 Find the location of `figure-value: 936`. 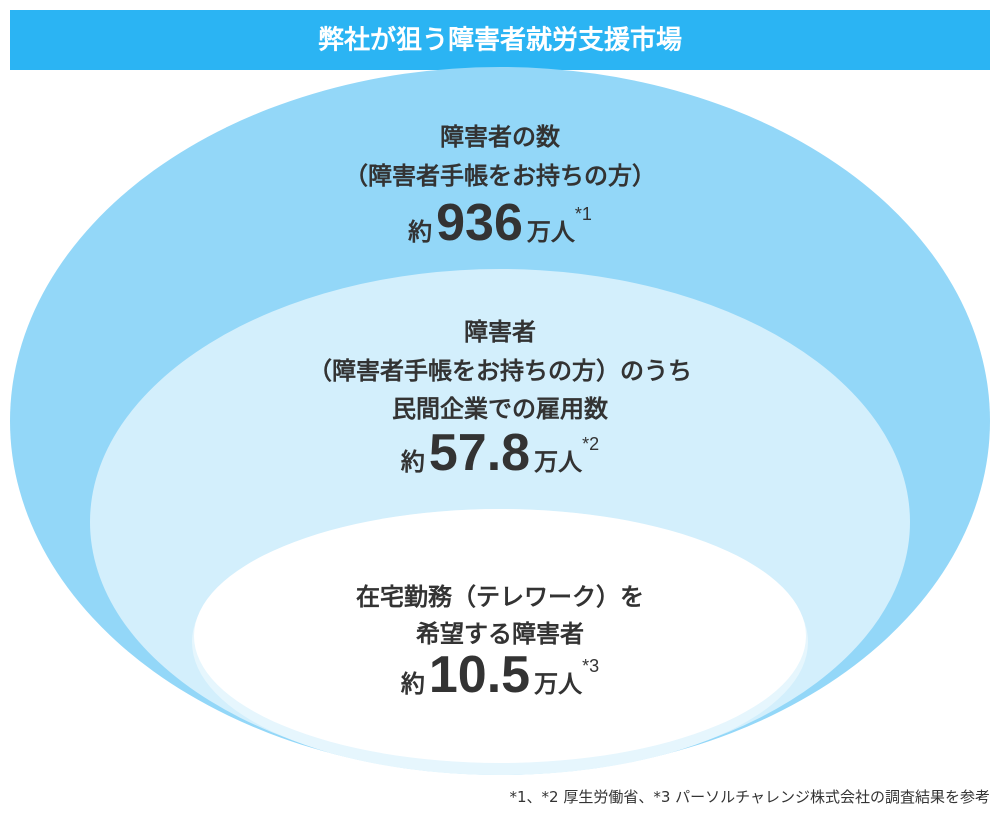

figure-value: 936 is located at coordinates (479, 223).